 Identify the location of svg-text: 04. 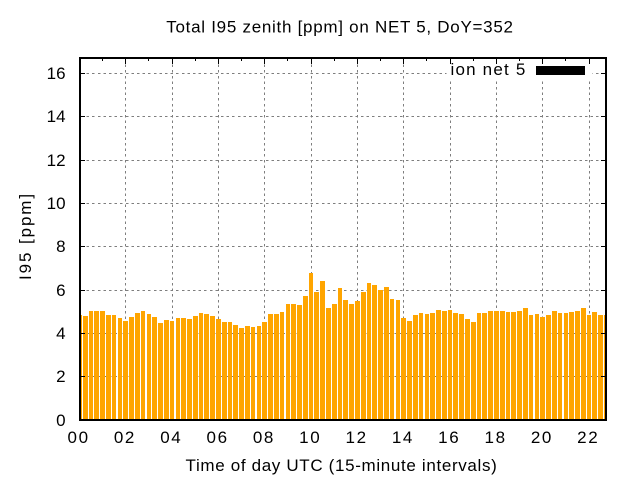
(171, 437).